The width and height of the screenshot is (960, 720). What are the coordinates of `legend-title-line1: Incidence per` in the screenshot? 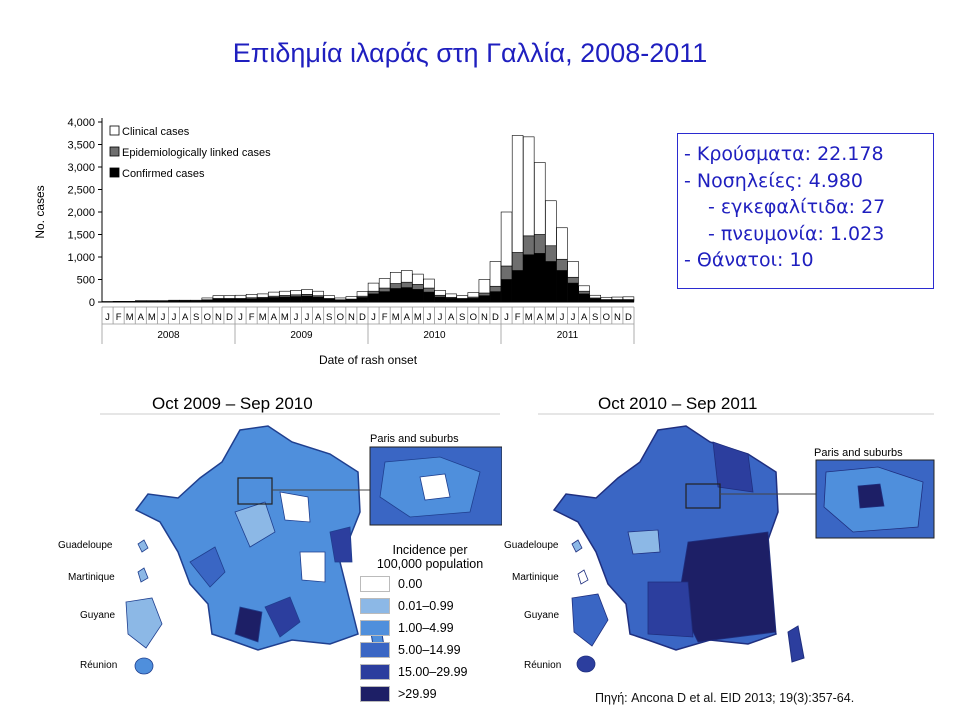 It's located at (430, 550).